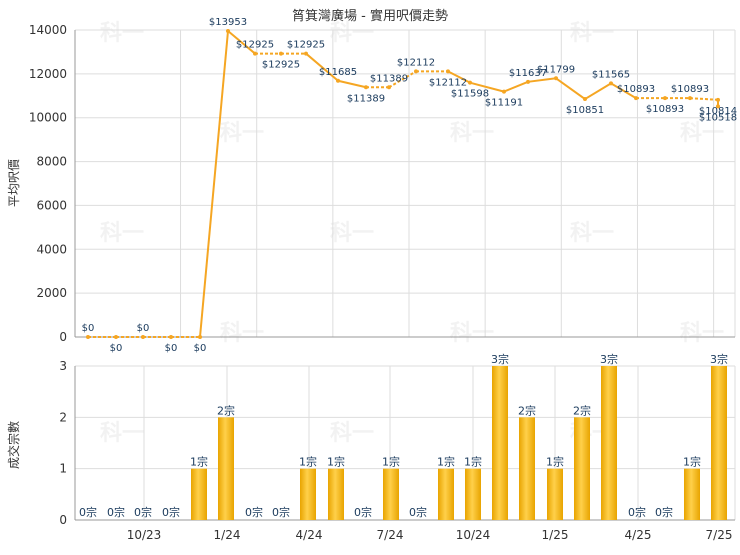  What do you see at coordinates (255, 45) in the screenshot?
I see `line-point-label: $12925` at bounding box center [255, 45].